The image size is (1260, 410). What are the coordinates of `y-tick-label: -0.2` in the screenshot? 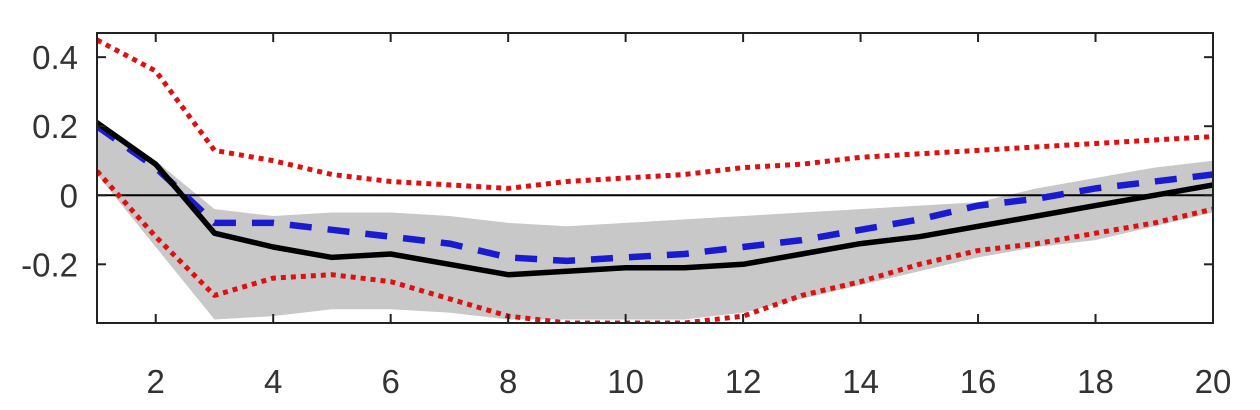 It's located at (49, 264).